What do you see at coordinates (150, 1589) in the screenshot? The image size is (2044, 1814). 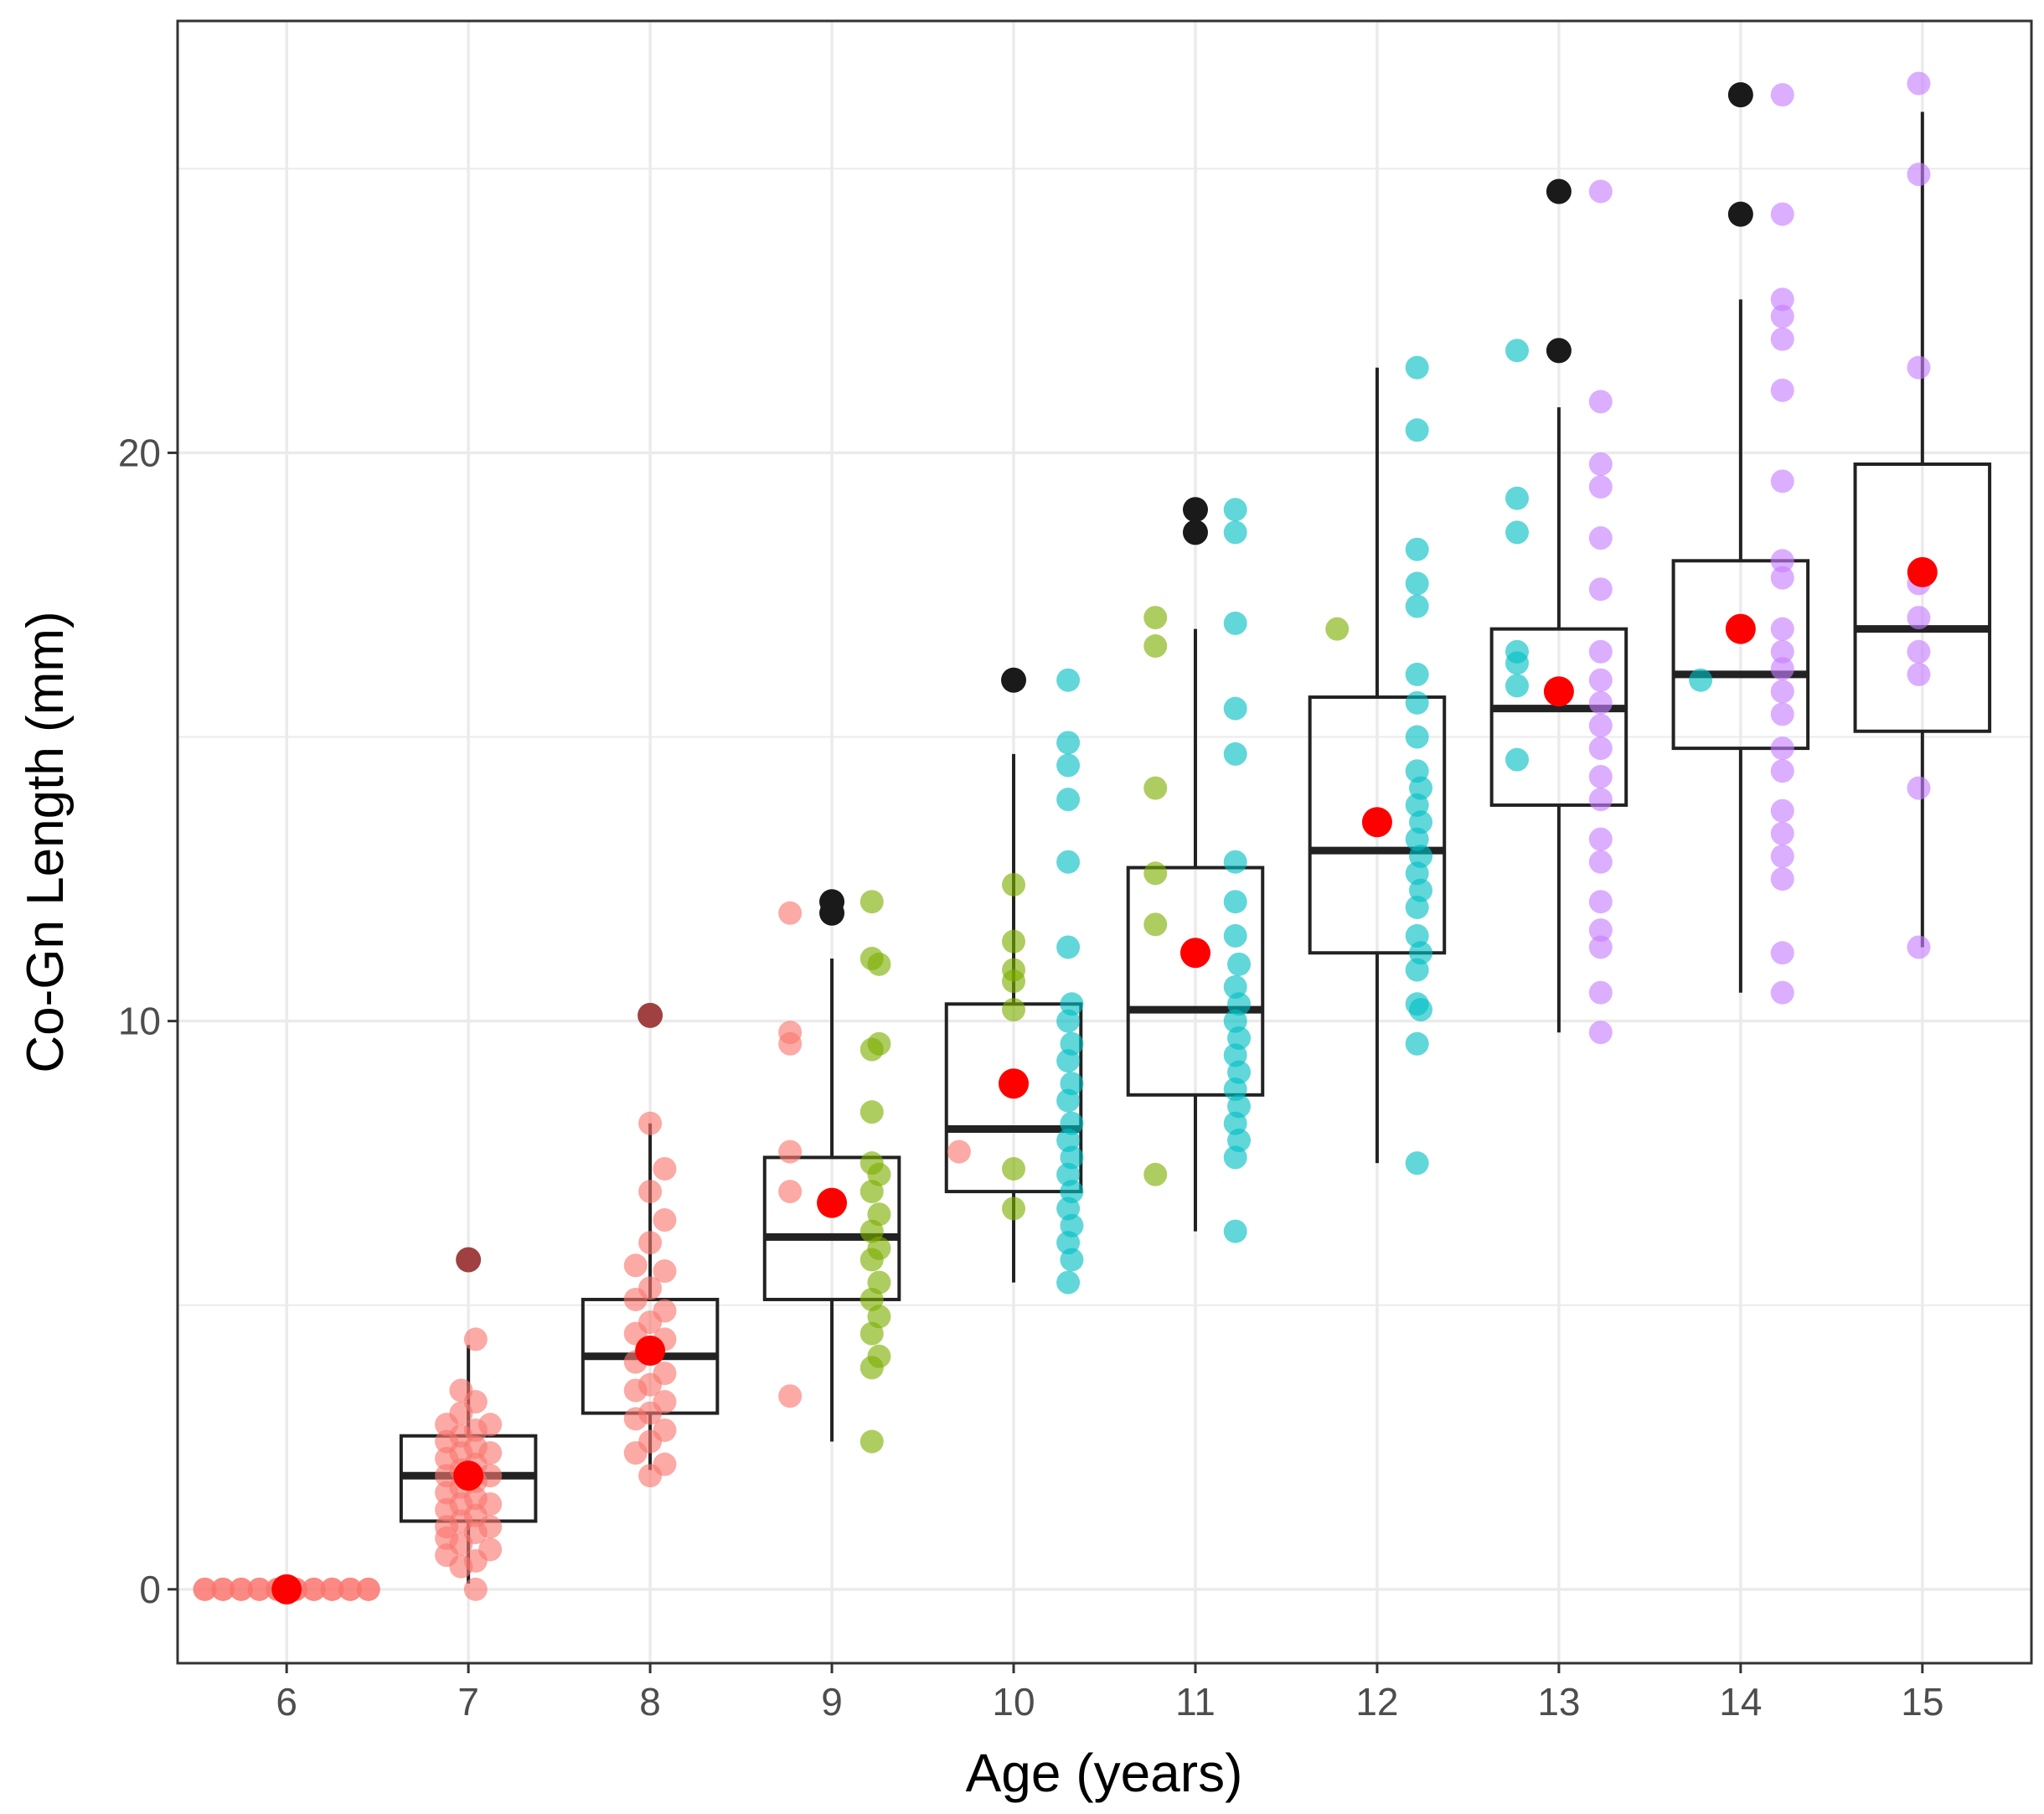 I see `y-tick-label: 0` at bounding box center [150, 1589].